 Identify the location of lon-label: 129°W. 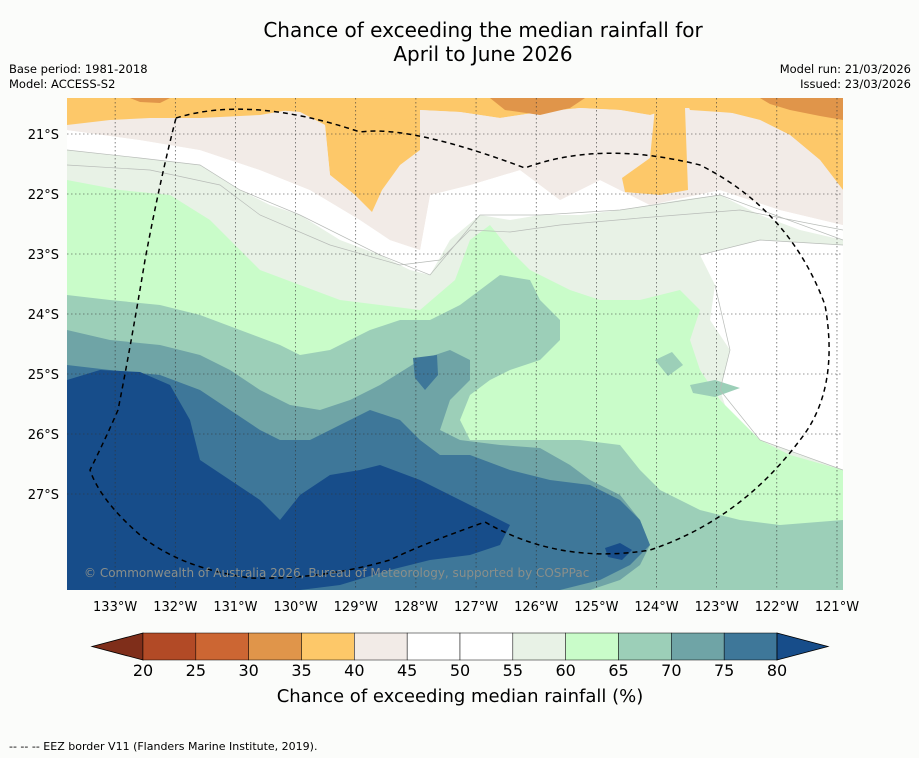
(356, 607).